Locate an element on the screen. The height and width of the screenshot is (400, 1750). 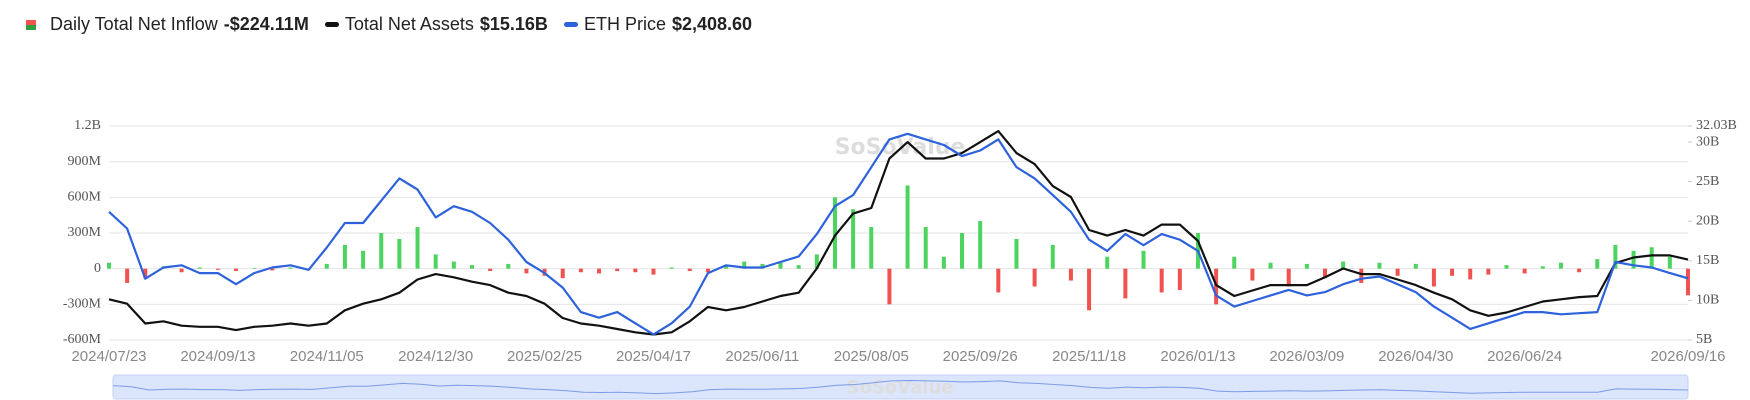
y-tick-label: 0 is located at coordinates (97, 268).